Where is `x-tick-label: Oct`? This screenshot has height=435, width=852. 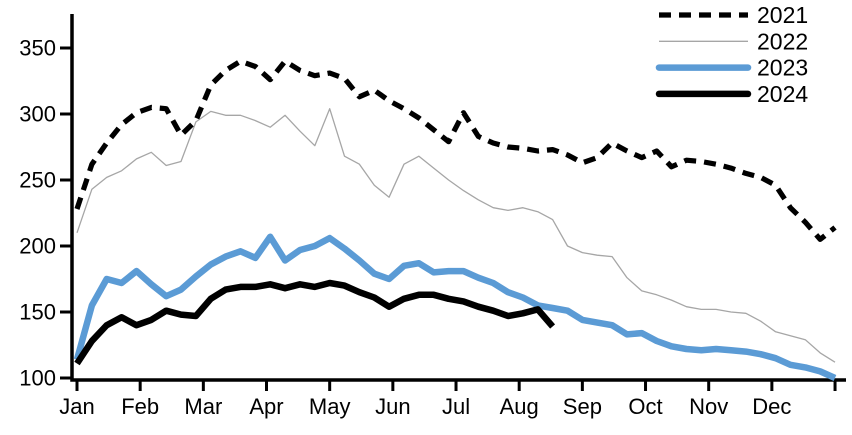
x-tick-label: Oct is located at coordinates (645, 406).